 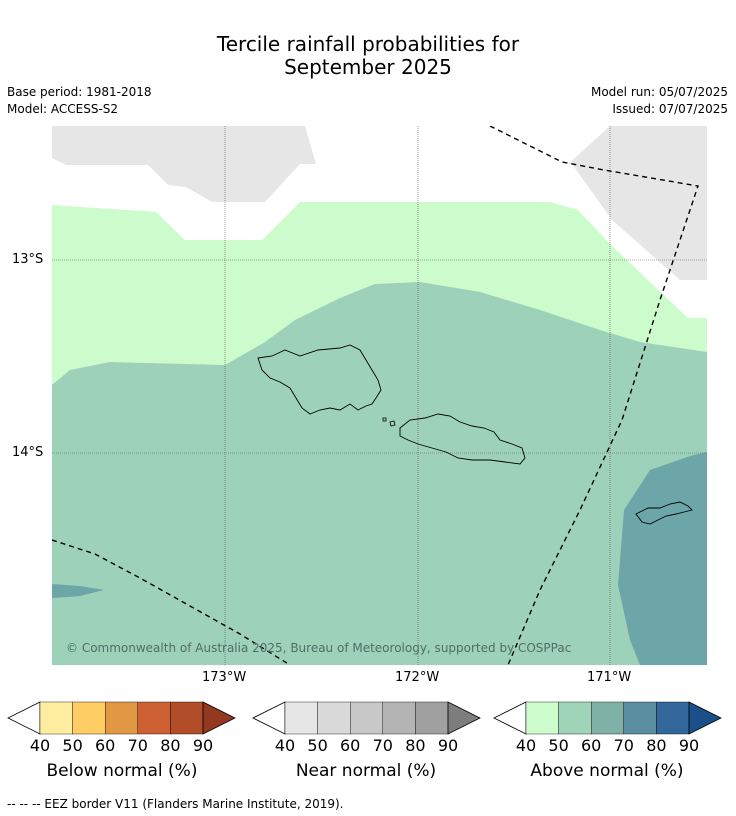 I want to click on manono-islet, so click(x=392, y=423).